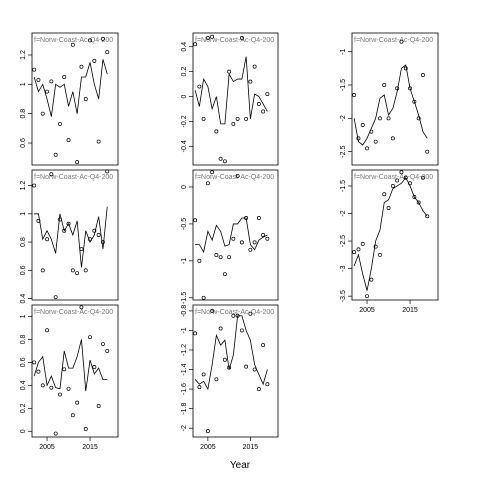 This screenshot has height=485, width=480. What do you see at coordinates (23, 242) in the screenshot?
I see `y-tick-label: 0.8` at bounding box center [23, 242].